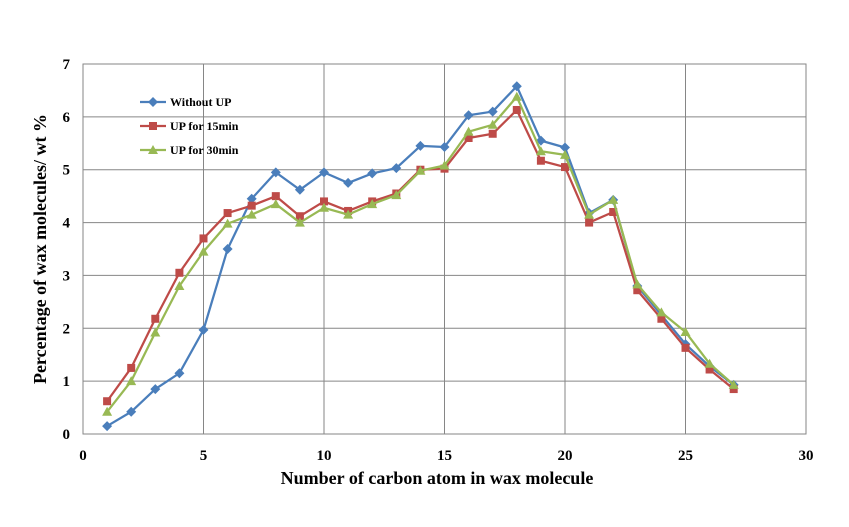  Describe the element at coordinates (200, 102) in the screenshot. I see `legend-label: Without UP` at that location.